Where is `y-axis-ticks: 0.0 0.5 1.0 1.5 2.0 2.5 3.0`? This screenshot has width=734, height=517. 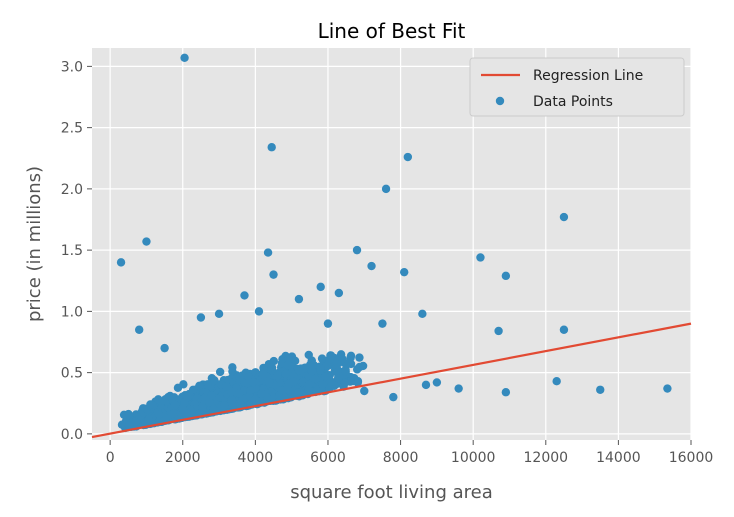 y-axis-ticks: 0.0 0.5 1.0 1.5 2.0 2.5 3.0 is located at coordinates (76, 251).